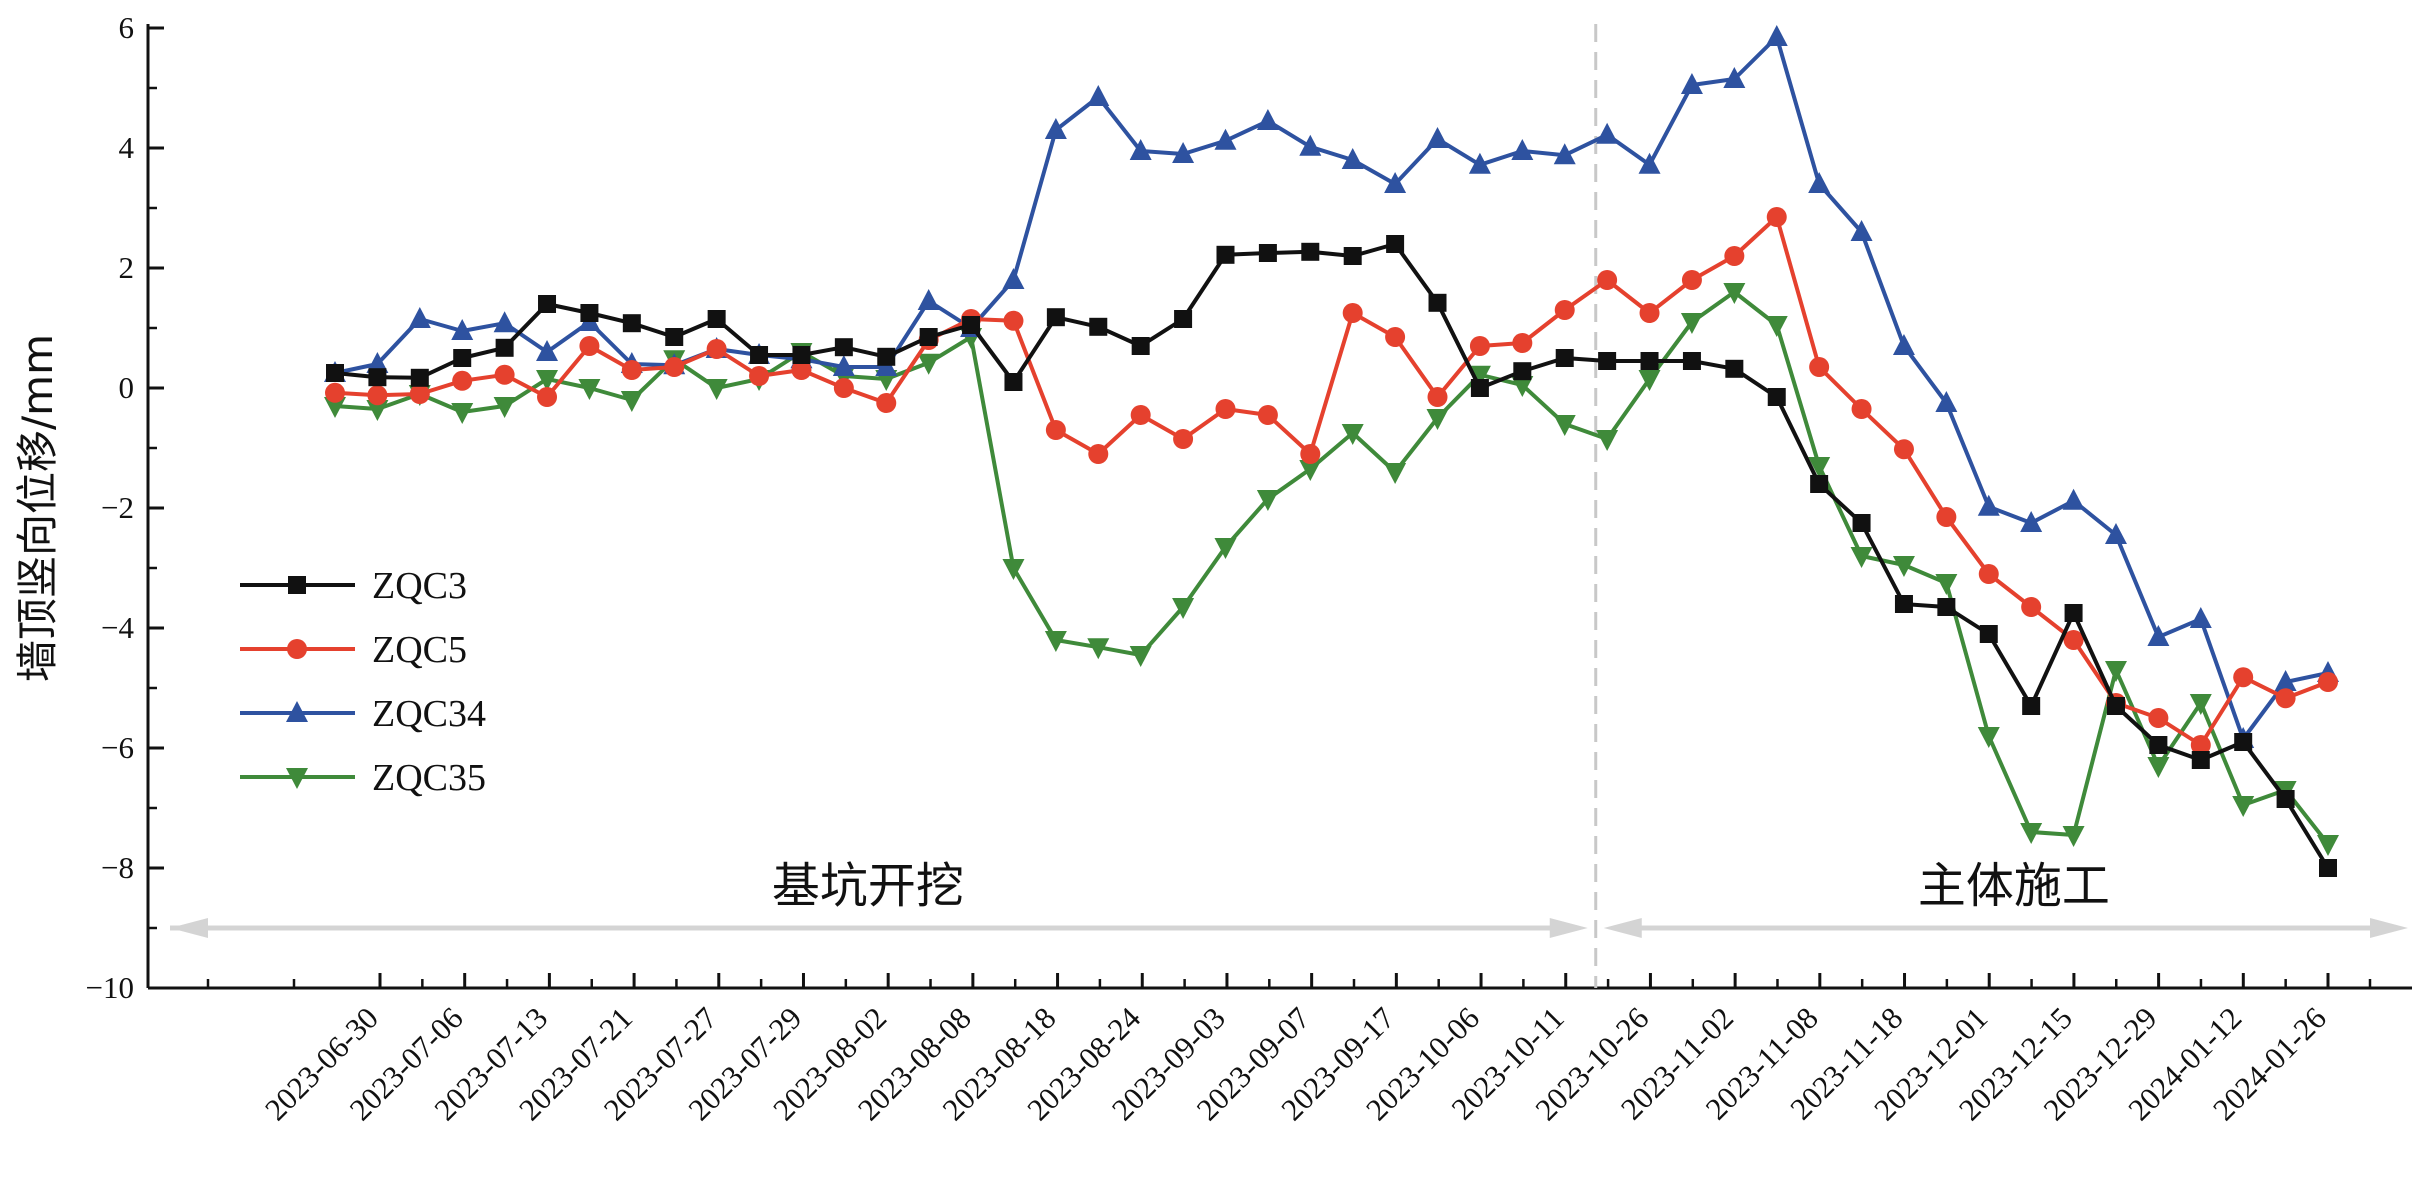  Describe the element at coordinates (363, 682) in the screenshot. I see `legend: ZQC3 ZQC5 ZQC34 ZQC35` at that location.